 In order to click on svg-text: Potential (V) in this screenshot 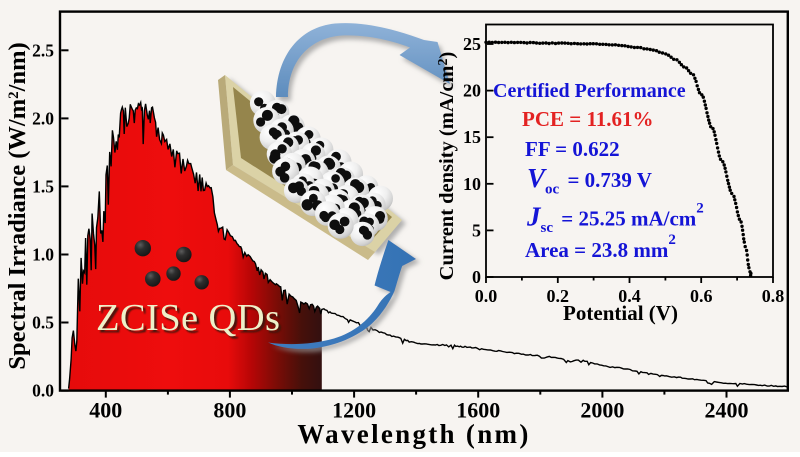, I will do `click(620, 313)`.